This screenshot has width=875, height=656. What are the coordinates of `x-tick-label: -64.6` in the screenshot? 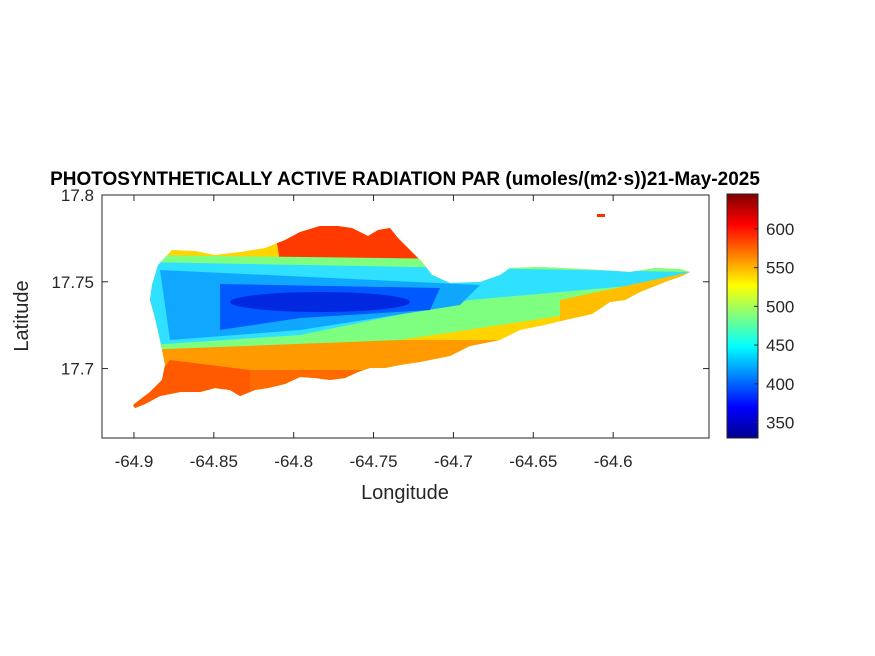 It's located at (613, 461).